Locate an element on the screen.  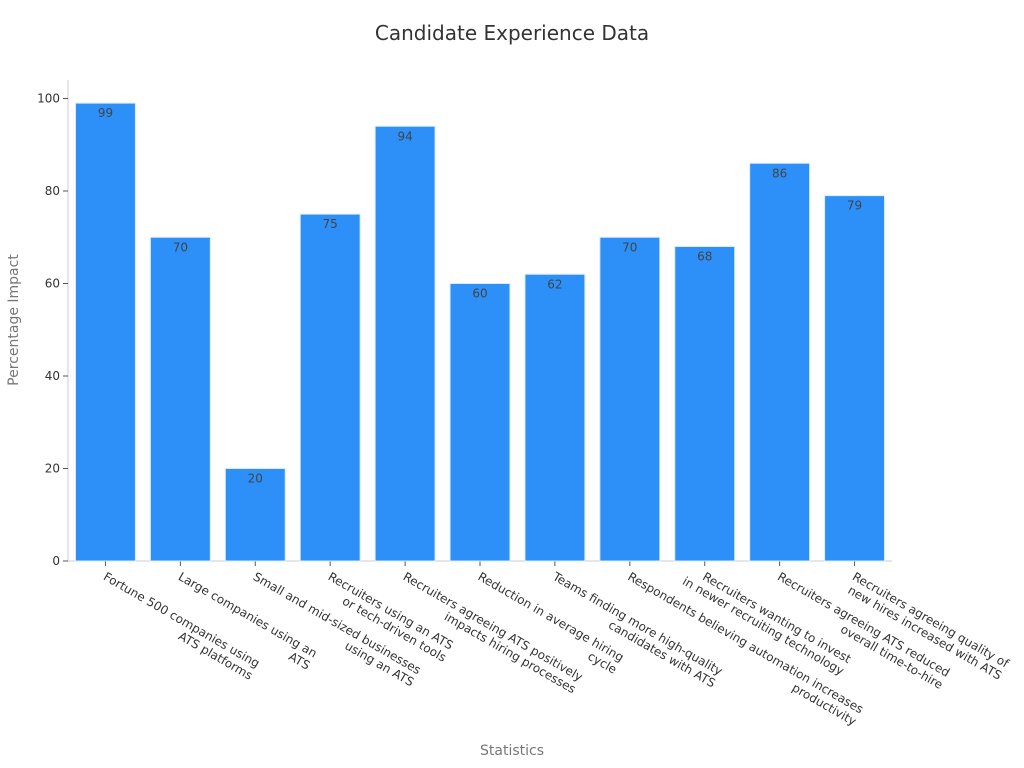
bar-value-label: 99 is located at coordinates (105, 113).